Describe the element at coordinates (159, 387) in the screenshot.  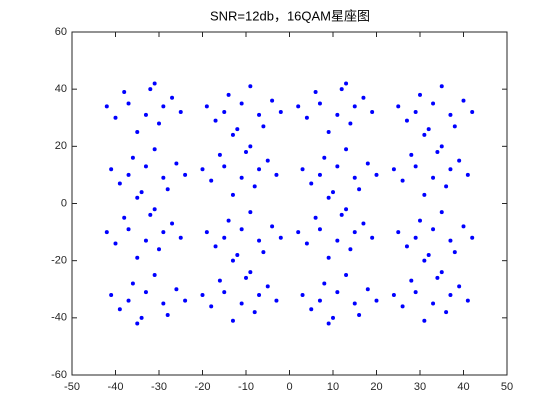
I see `x-tick-label: -30` at that location.